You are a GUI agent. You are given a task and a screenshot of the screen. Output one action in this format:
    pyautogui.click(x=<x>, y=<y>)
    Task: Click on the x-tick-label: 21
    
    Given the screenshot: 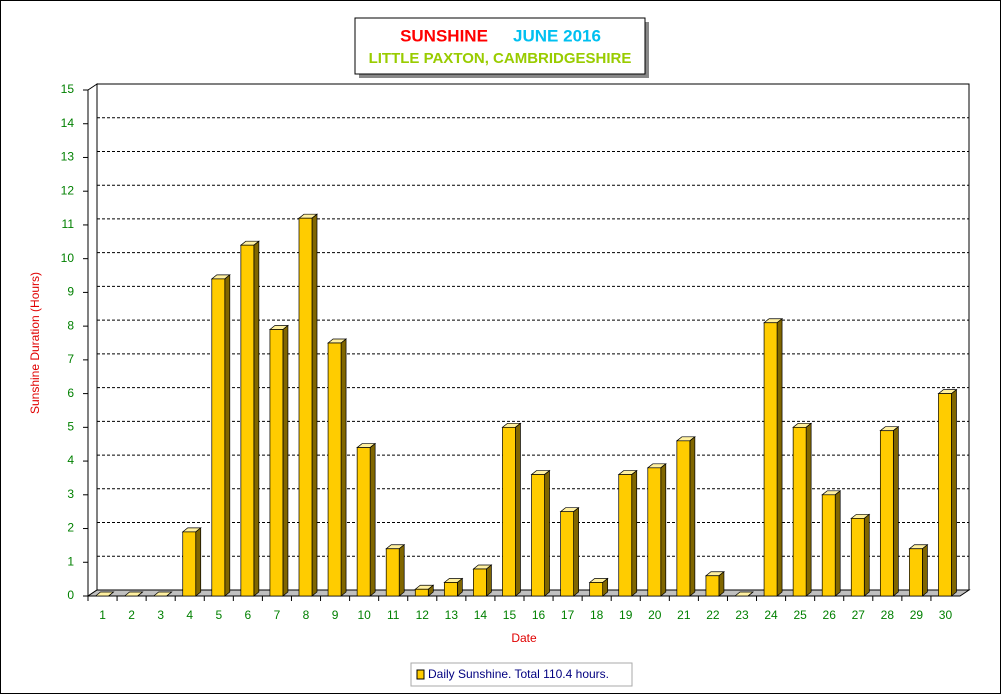 What is the action you would take?
    pyautogui.click(x=684, y=615)
    